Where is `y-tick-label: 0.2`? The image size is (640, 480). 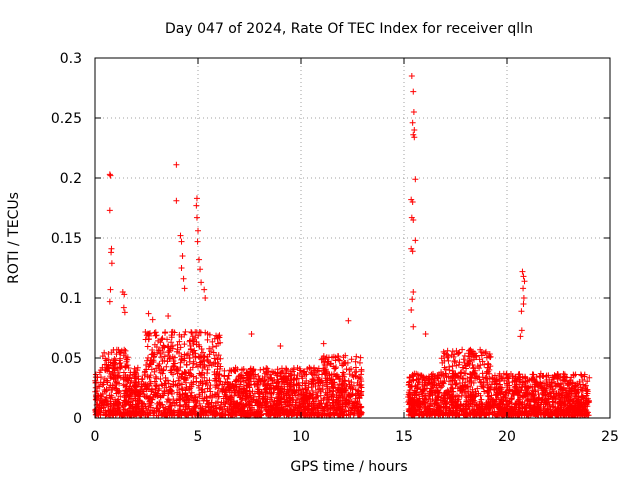 y-tick-label: 0.2 is located at coordinates (71, 179).